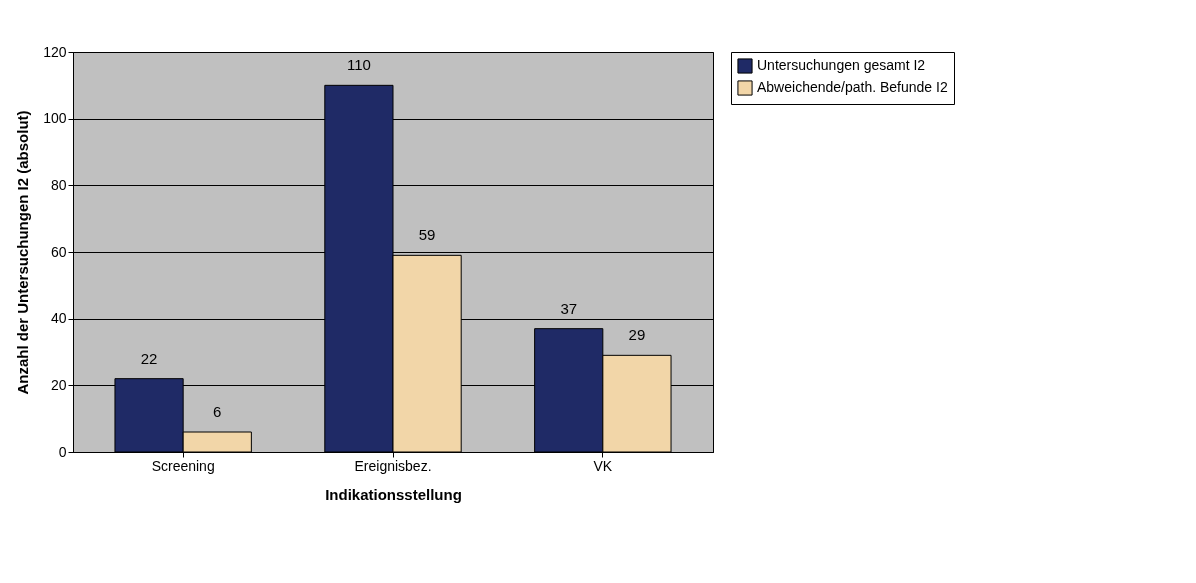  What do you see at coordinates (393, 465) in the screenshot?
I see `x-tick-label: Ereignisbez.` at bounding box center [393, 465].